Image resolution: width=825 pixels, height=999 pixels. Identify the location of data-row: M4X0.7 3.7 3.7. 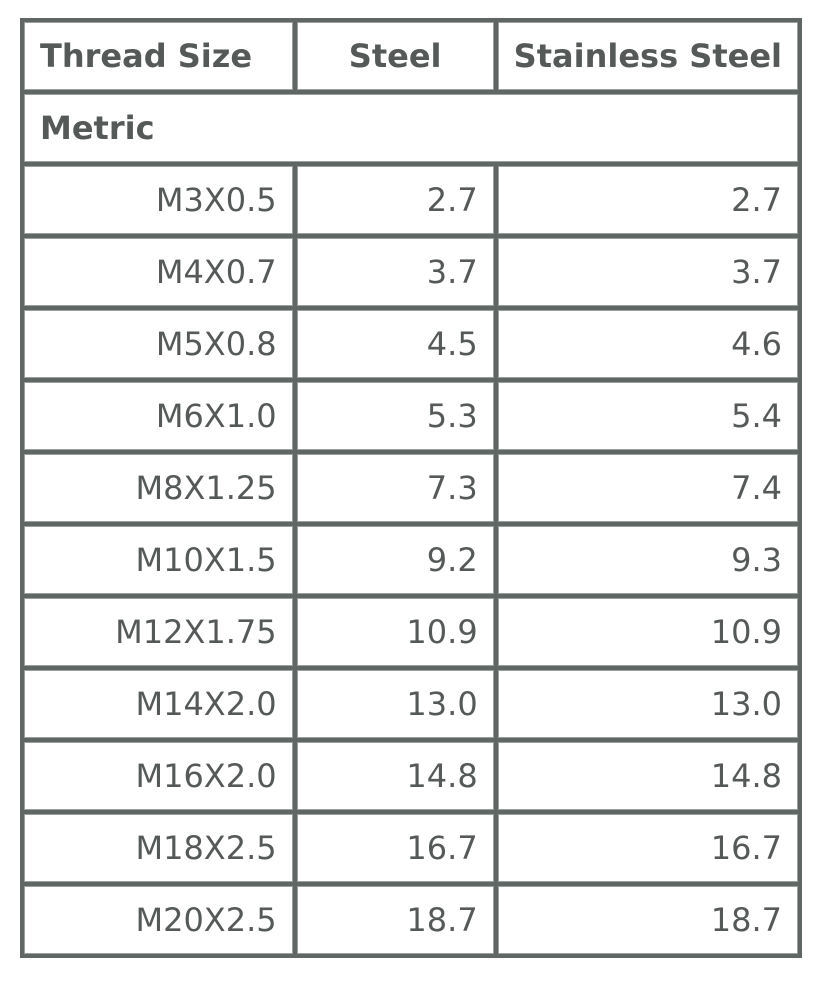
(411, 272).